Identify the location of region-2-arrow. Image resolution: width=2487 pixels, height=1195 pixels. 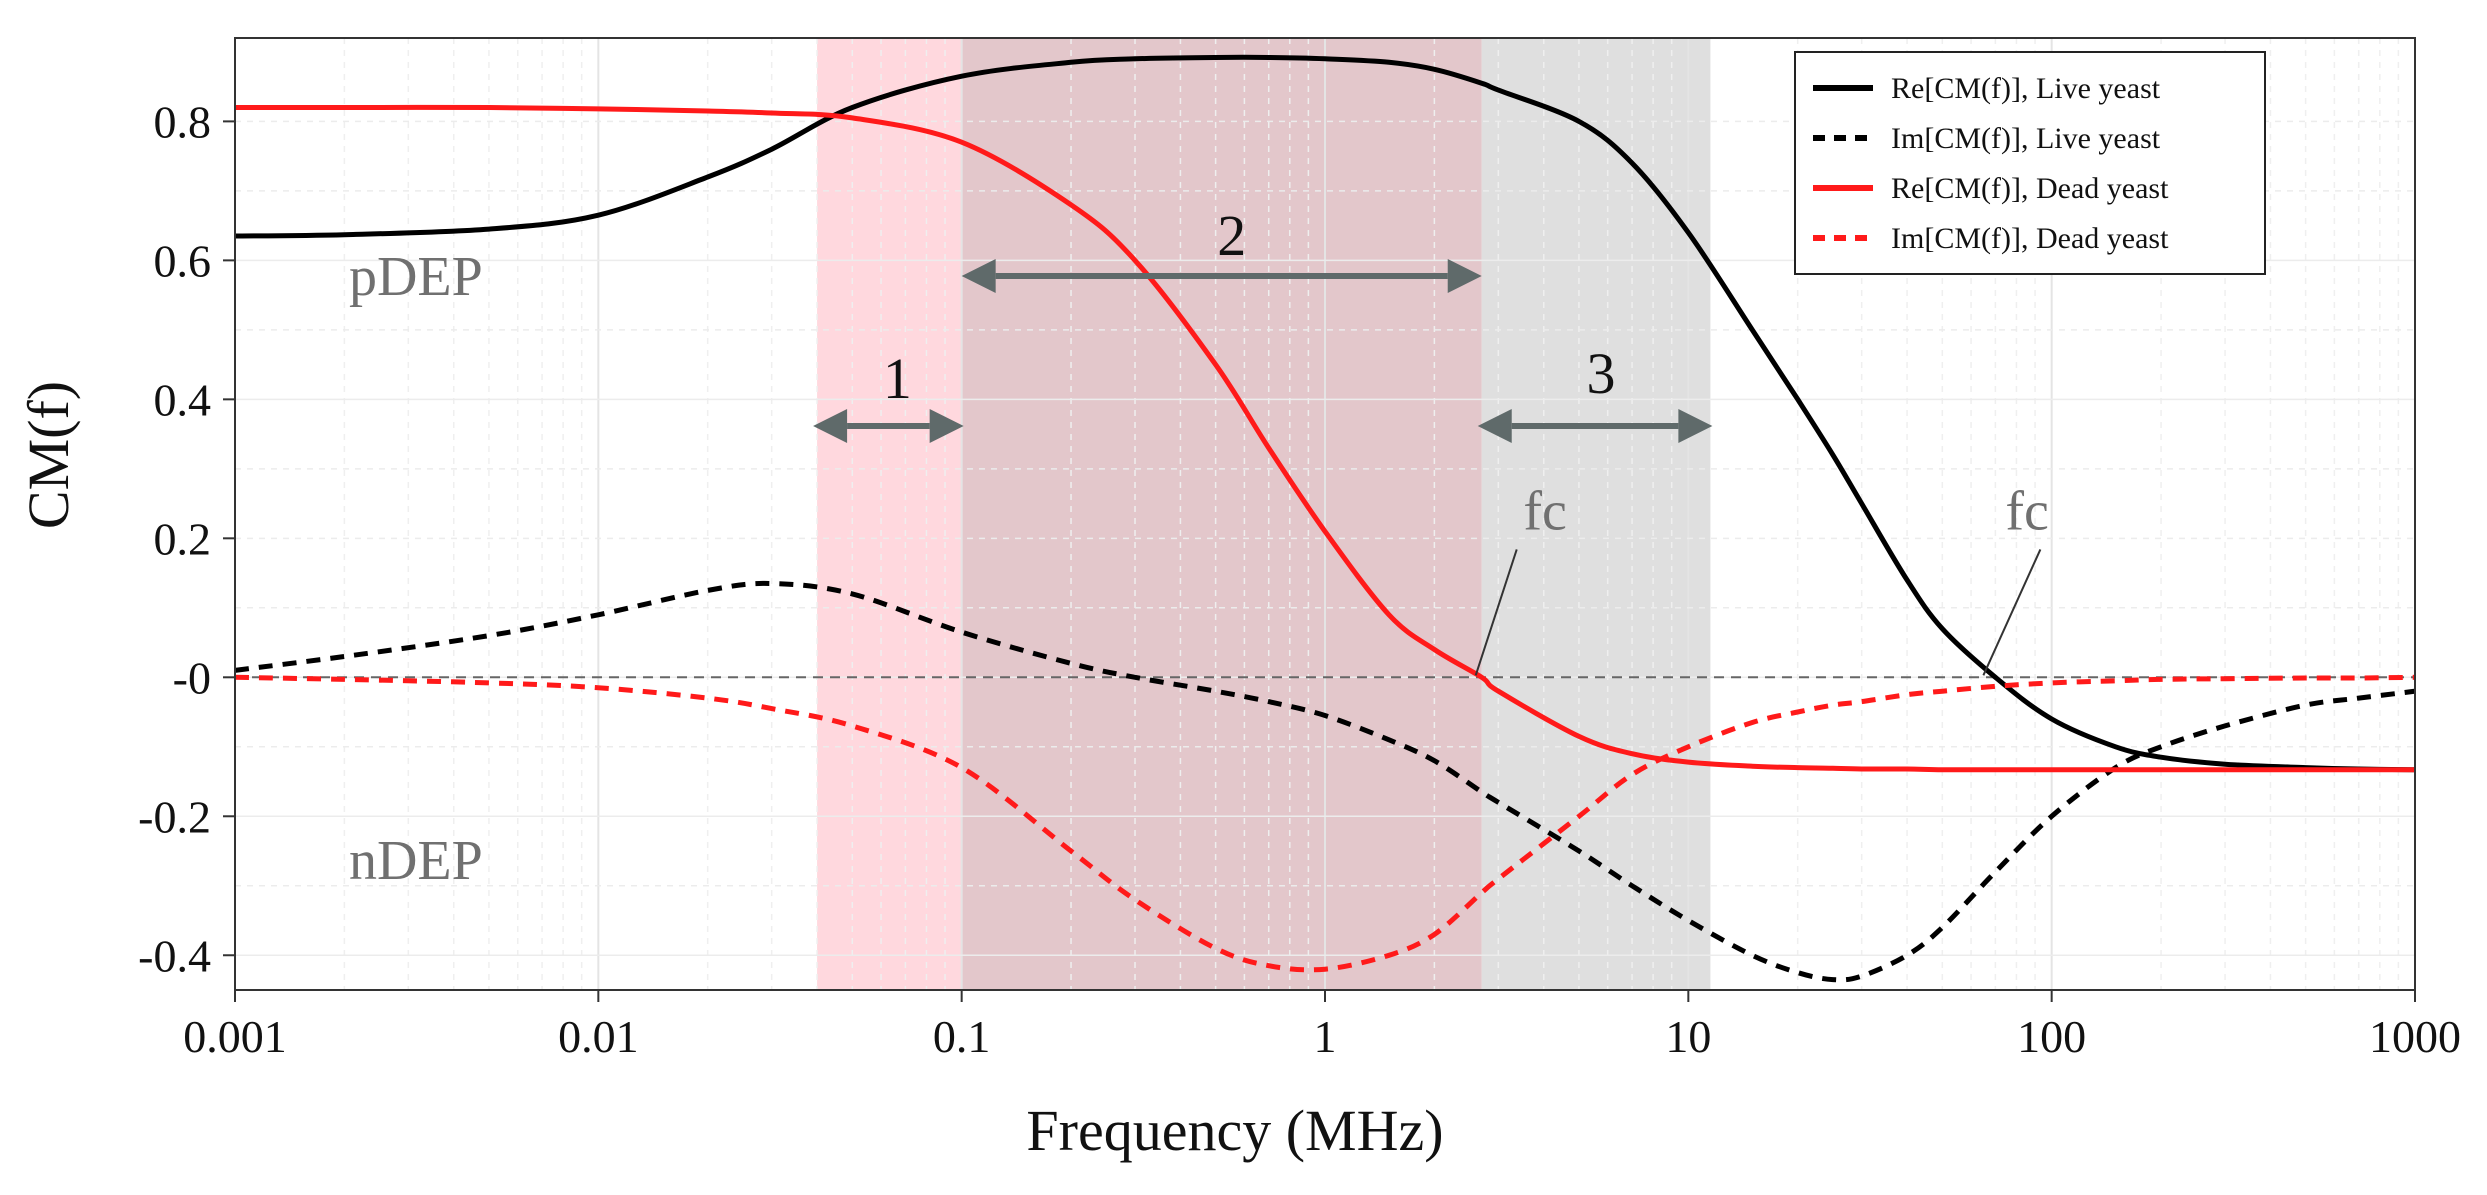
(1221, 276).